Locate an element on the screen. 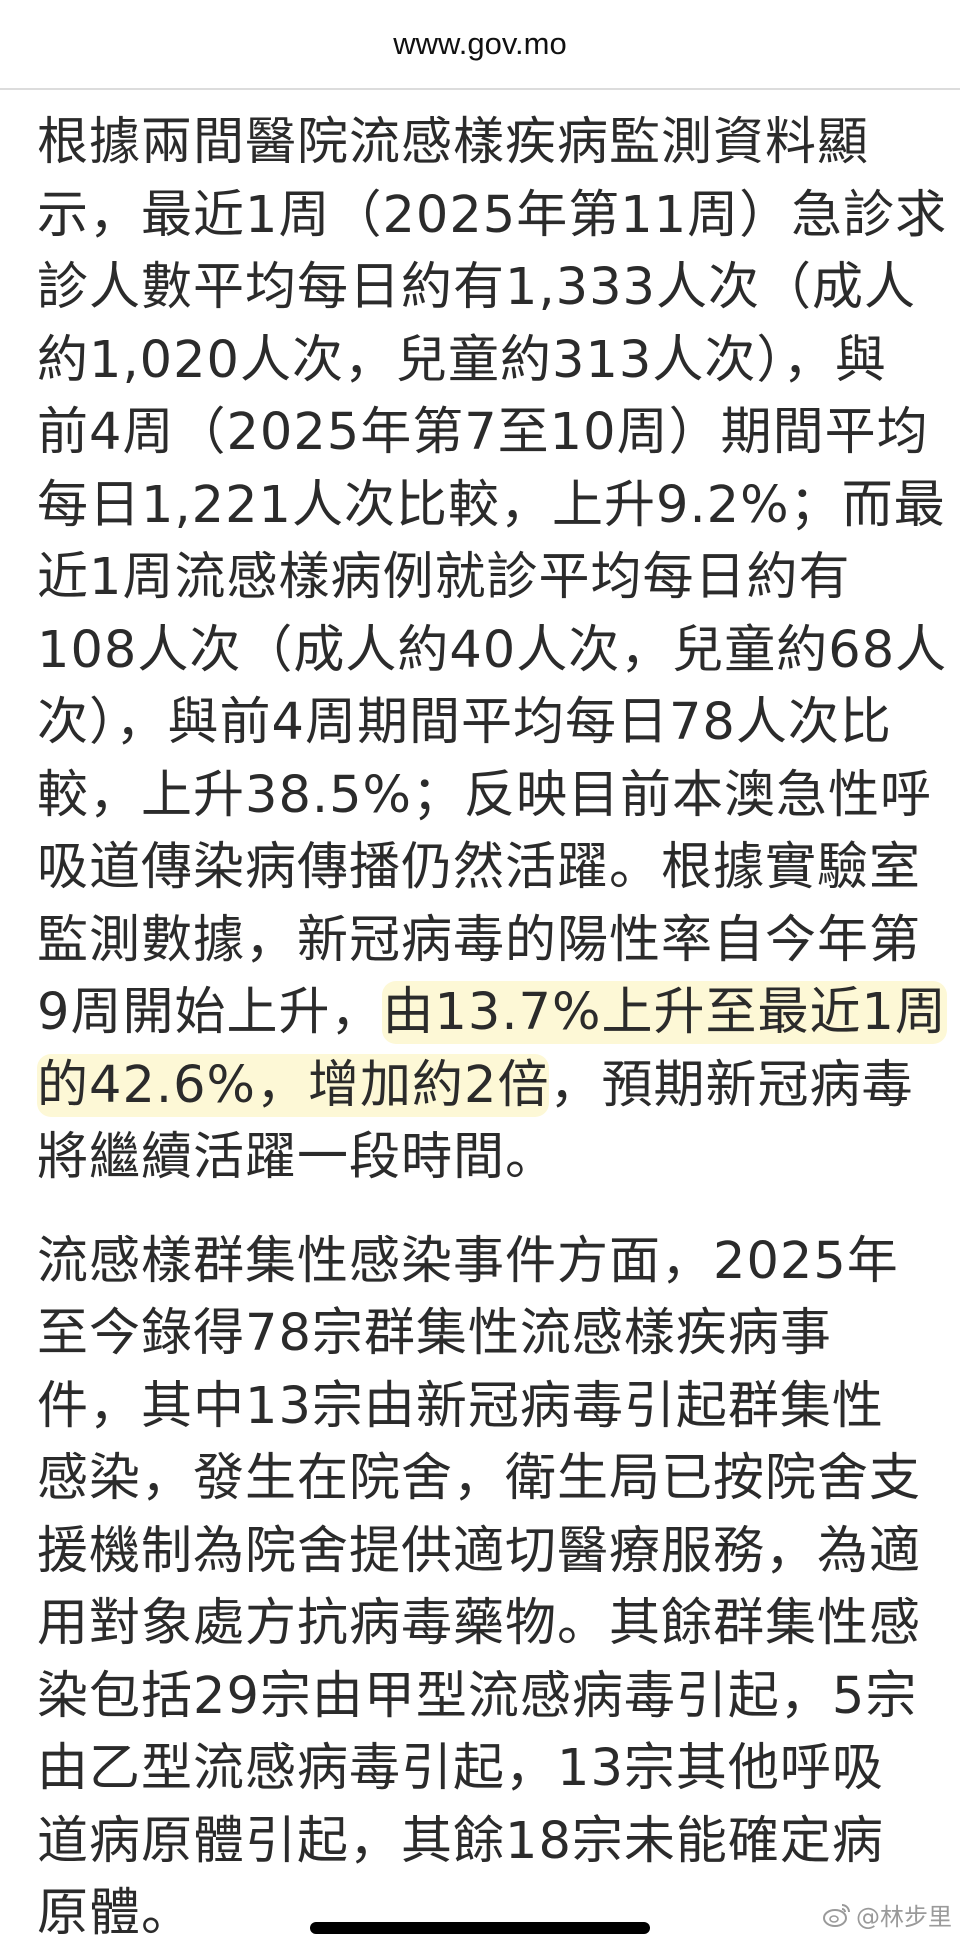 The image size is (960, 1951). text-segment: 將繼續活躍一段時間。 is located at coordinates (297, 1157).